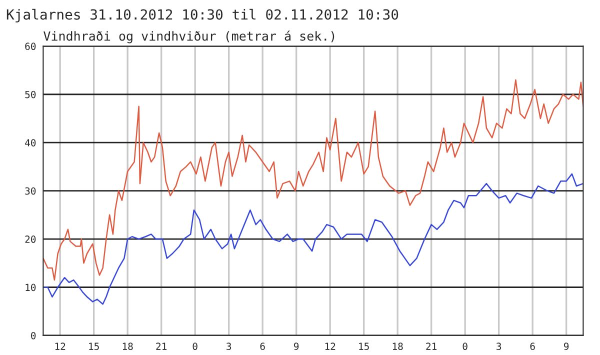 This screenshot has height=355, width=600. What do you see at coordinates (30, 142) in the screenshot?
I see `y-tick-label: 40` at bounding box center [30, 142].